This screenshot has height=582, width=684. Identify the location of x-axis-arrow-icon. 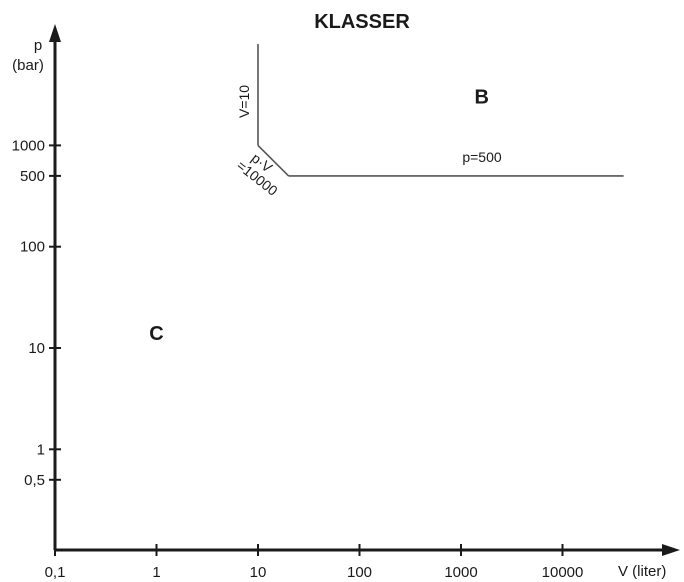
(671, 550).